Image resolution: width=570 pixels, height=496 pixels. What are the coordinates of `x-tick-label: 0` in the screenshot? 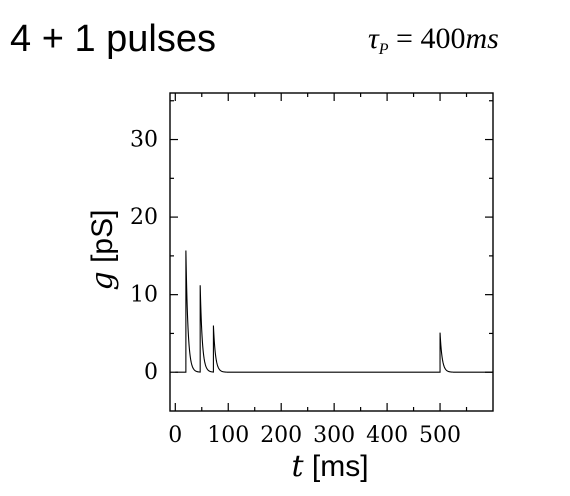 It's located at (175, 435).